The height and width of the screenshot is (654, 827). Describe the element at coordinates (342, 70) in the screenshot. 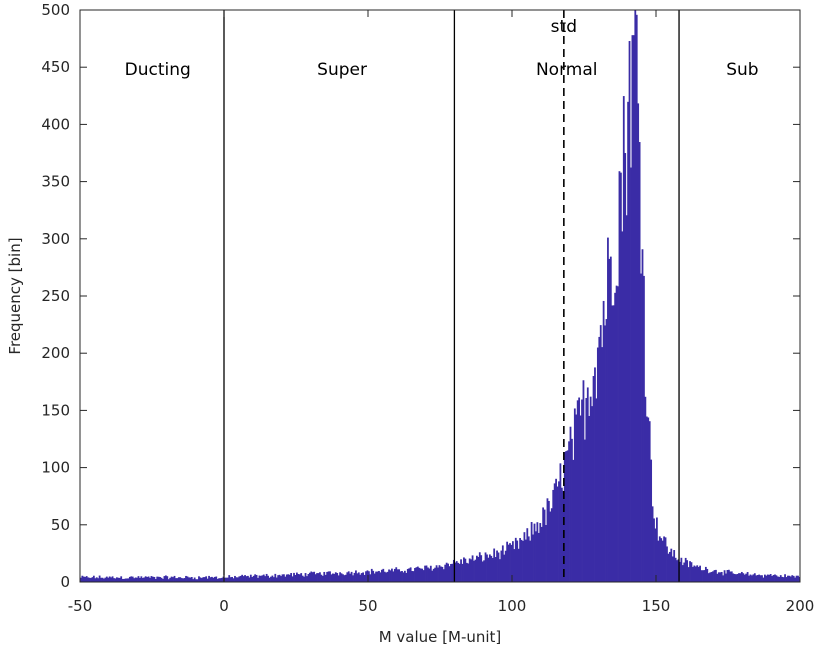

I see `region-label: Super` at that location.